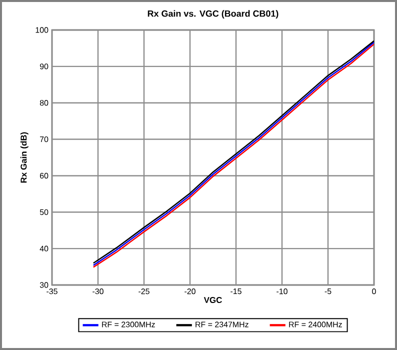 The image size is (397, 350). What do you see at coordinates (24, 157) in the screenshot?
I see `y-axis-title: Rx Gain (dB)` at bounding box center [24, 157].